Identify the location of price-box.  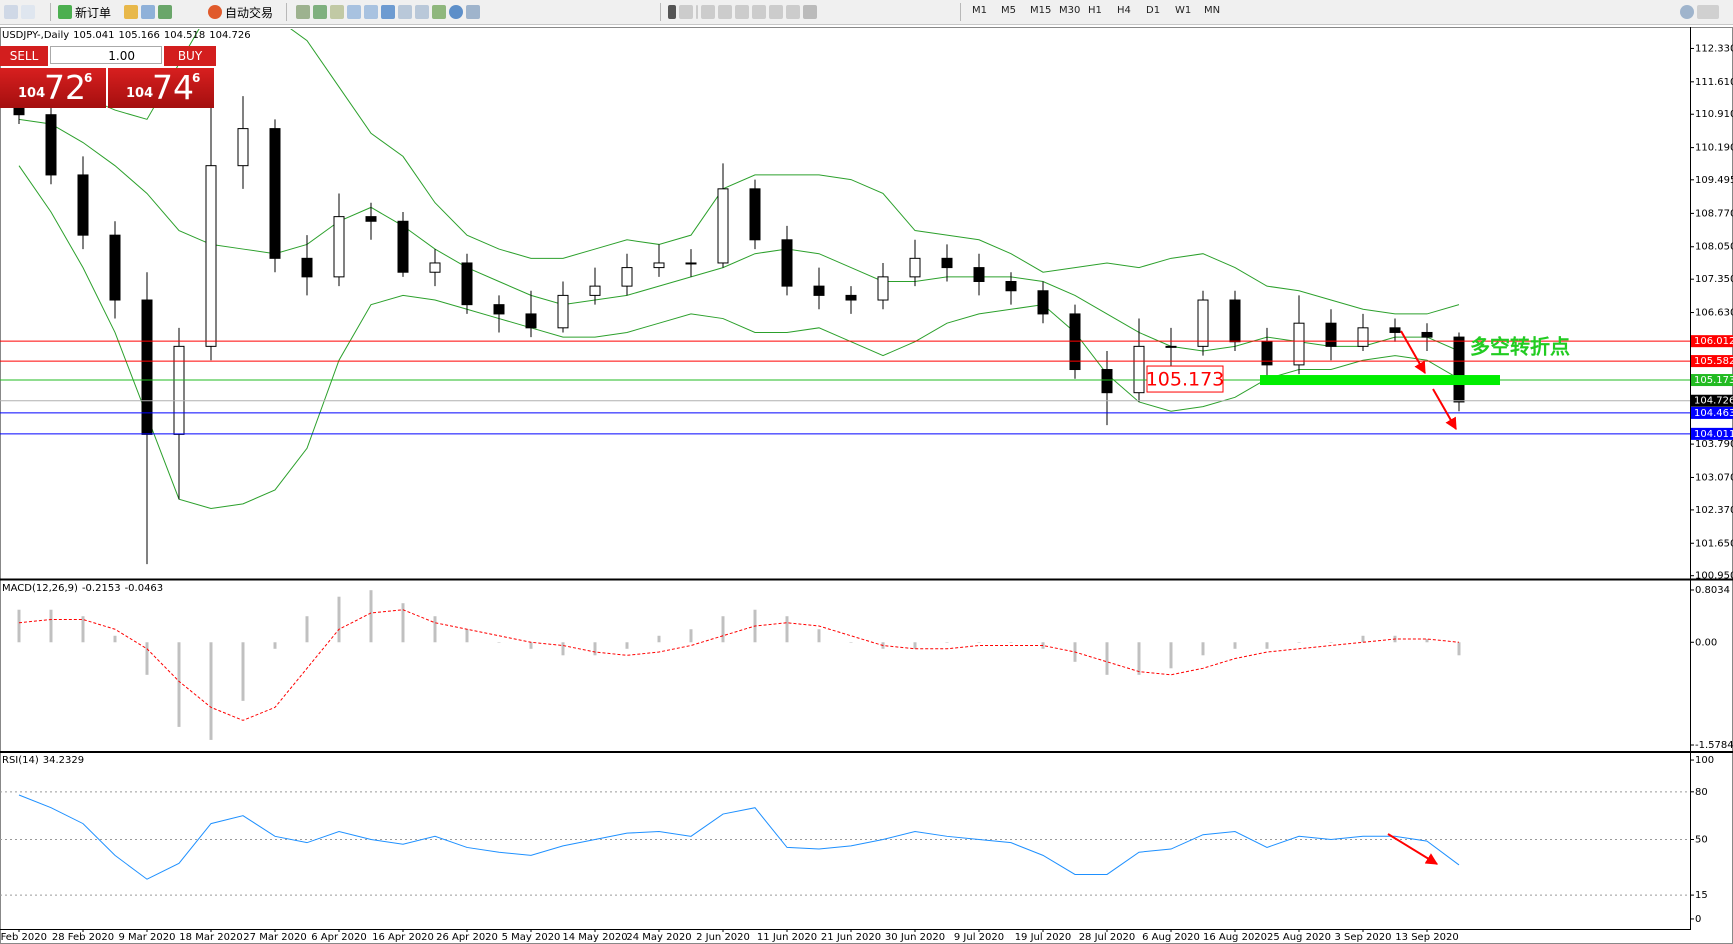
(1185, 379).